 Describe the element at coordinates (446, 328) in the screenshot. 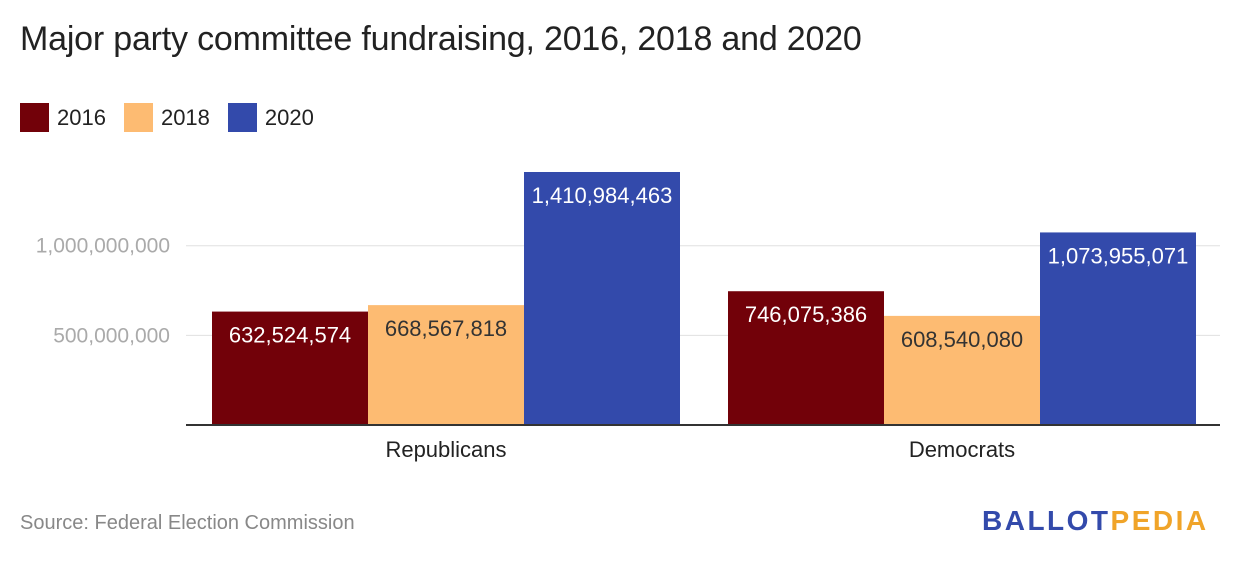

I see `data-label: 668,567,818` at that location.